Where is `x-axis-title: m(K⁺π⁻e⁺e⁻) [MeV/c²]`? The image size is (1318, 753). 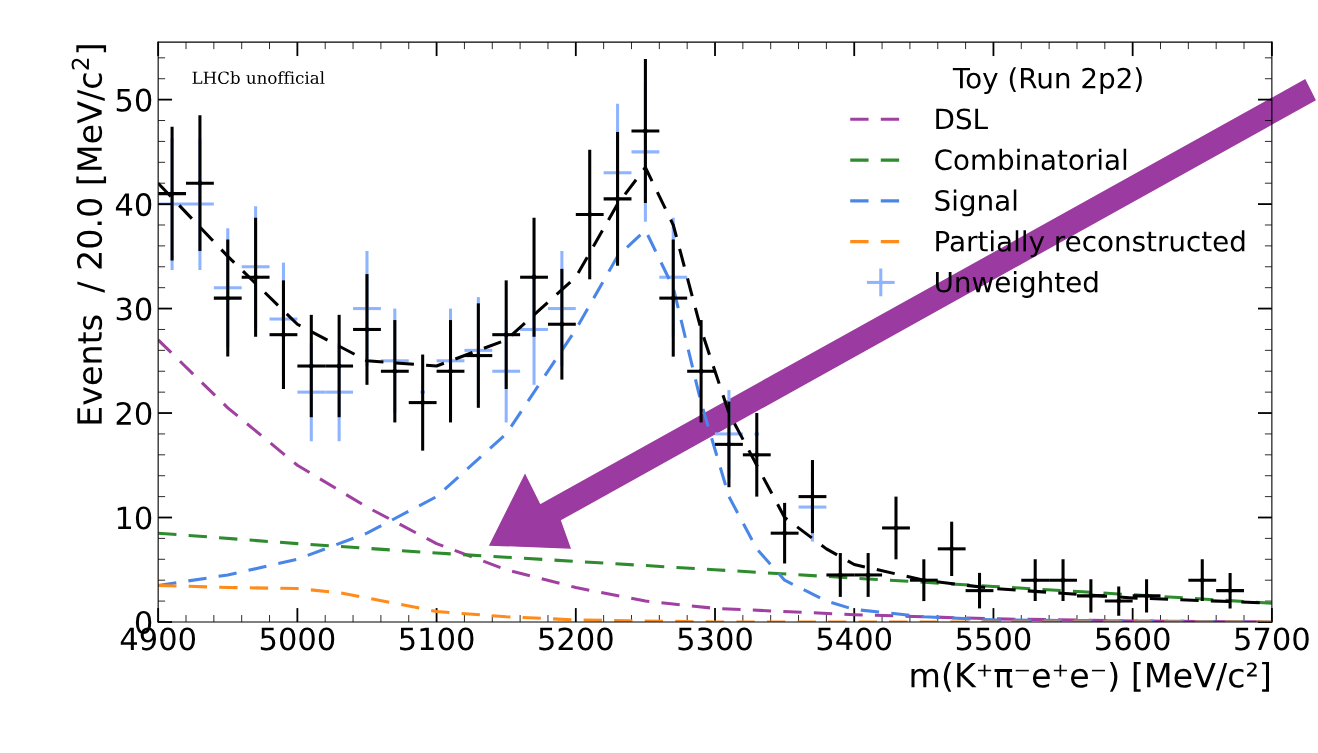 x-axis-title: m(K⁺π⁻e⁺e⁻) [MeV/c²] is located at coordinates (1090, 676).